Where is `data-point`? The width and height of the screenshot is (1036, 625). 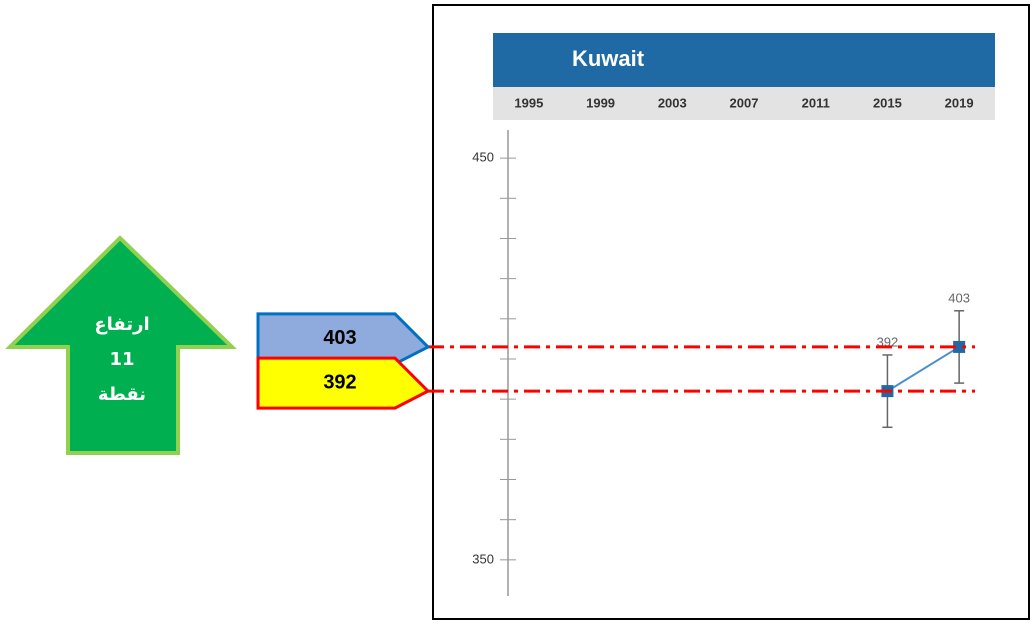 data-point is located at coordinates (959, 346).